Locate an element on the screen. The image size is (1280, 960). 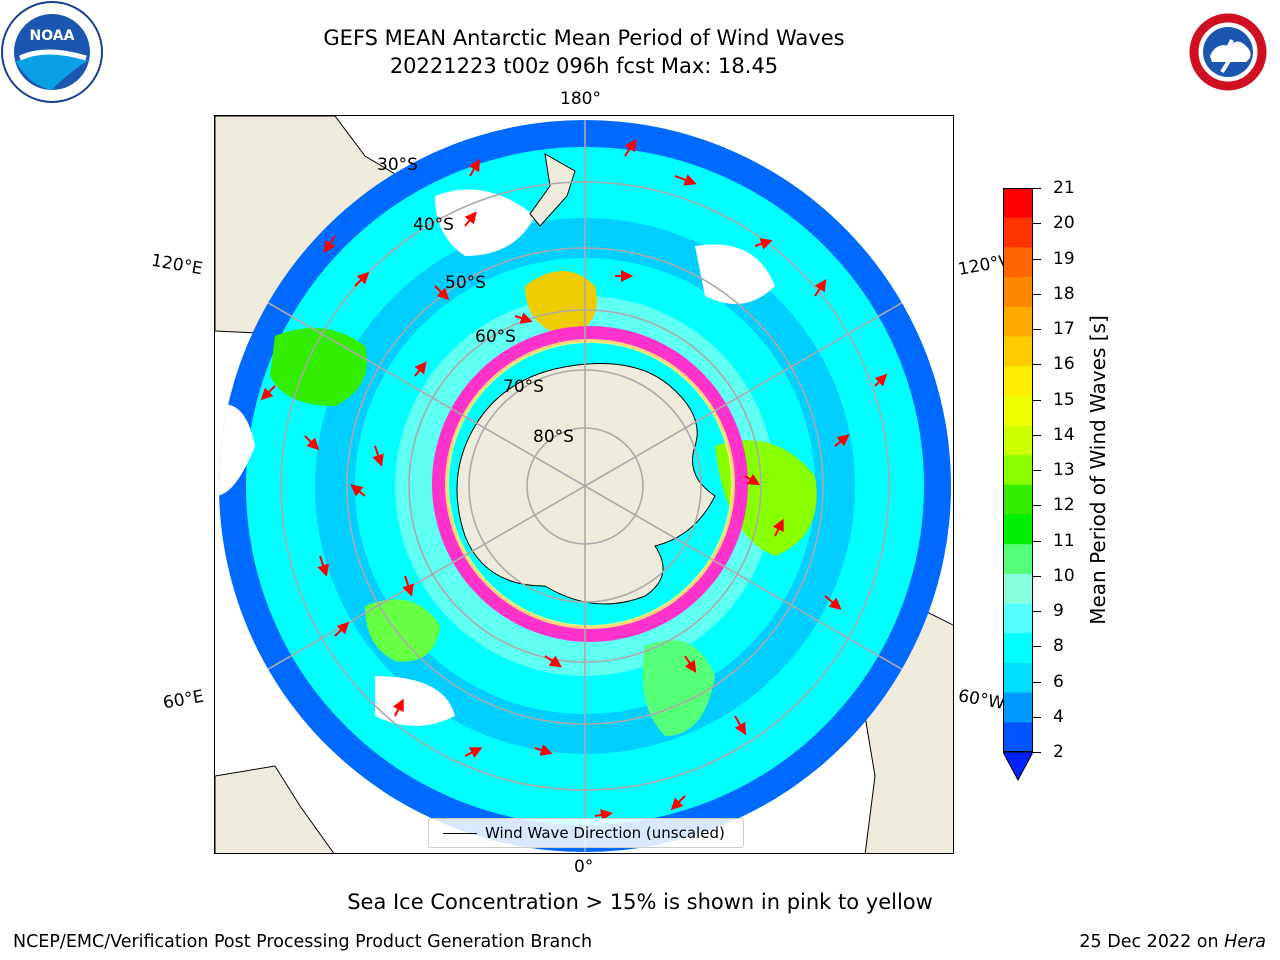
colorbar-tick-label: 2 is located at coordinates (1058, 752).